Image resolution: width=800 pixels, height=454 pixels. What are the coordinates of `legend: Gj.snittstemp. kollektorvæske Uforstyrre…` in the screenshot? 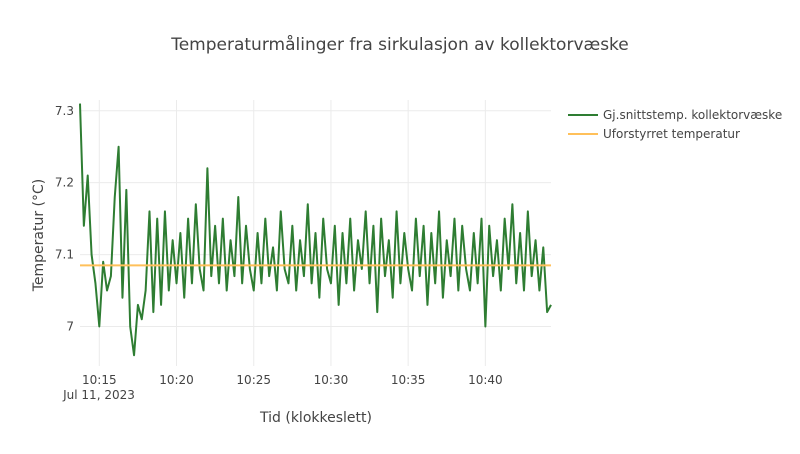 It's located at (675, 124).